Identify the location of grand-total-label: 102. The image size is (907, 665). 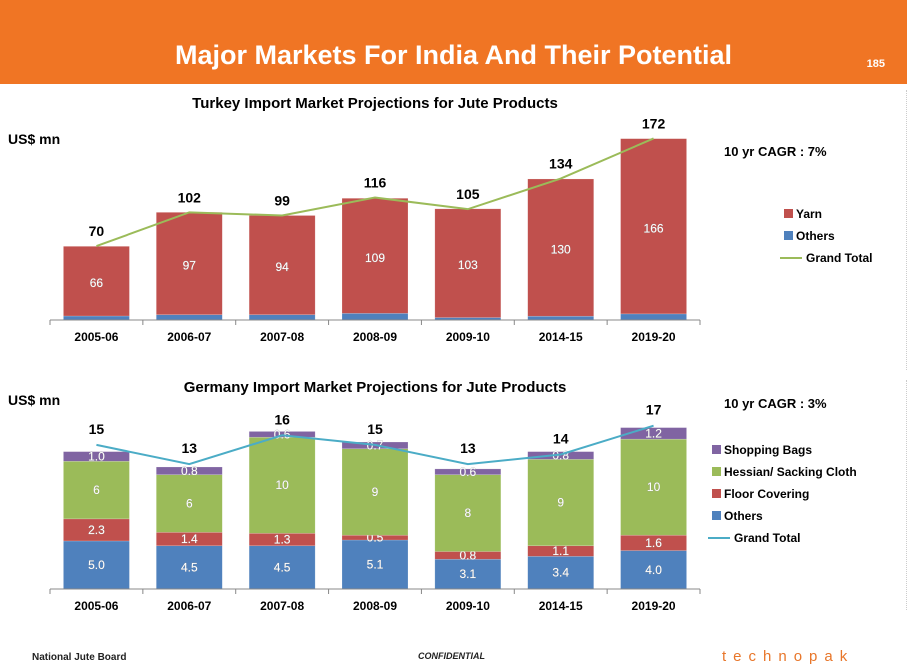
(190, 197).